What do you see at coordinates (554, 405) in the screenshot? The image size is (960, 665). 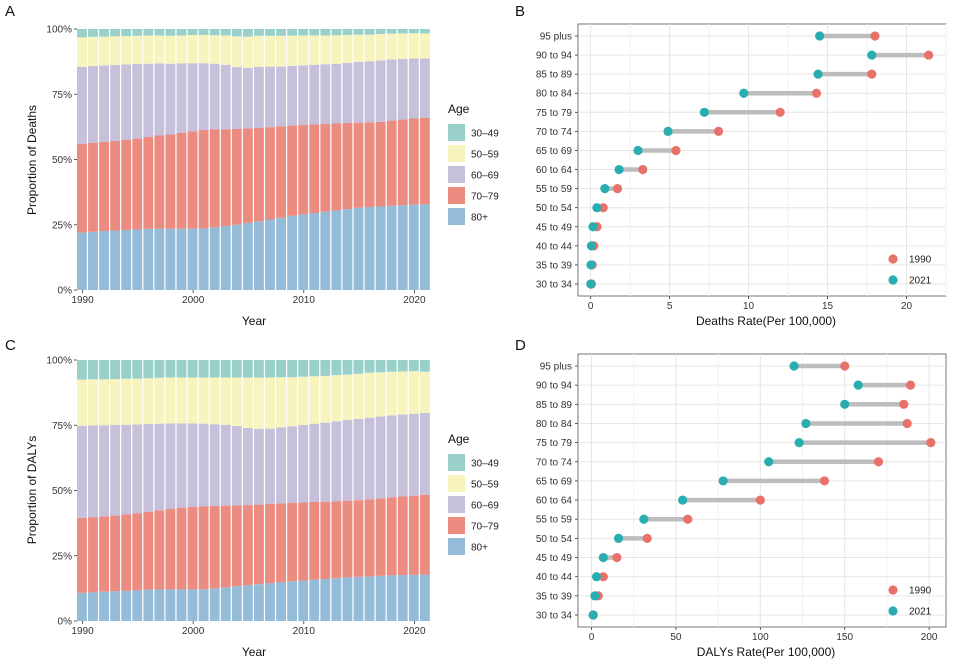 I see `panel-d-category-label-85-to-89: 85 to 89` at bounding box center [554, 405].